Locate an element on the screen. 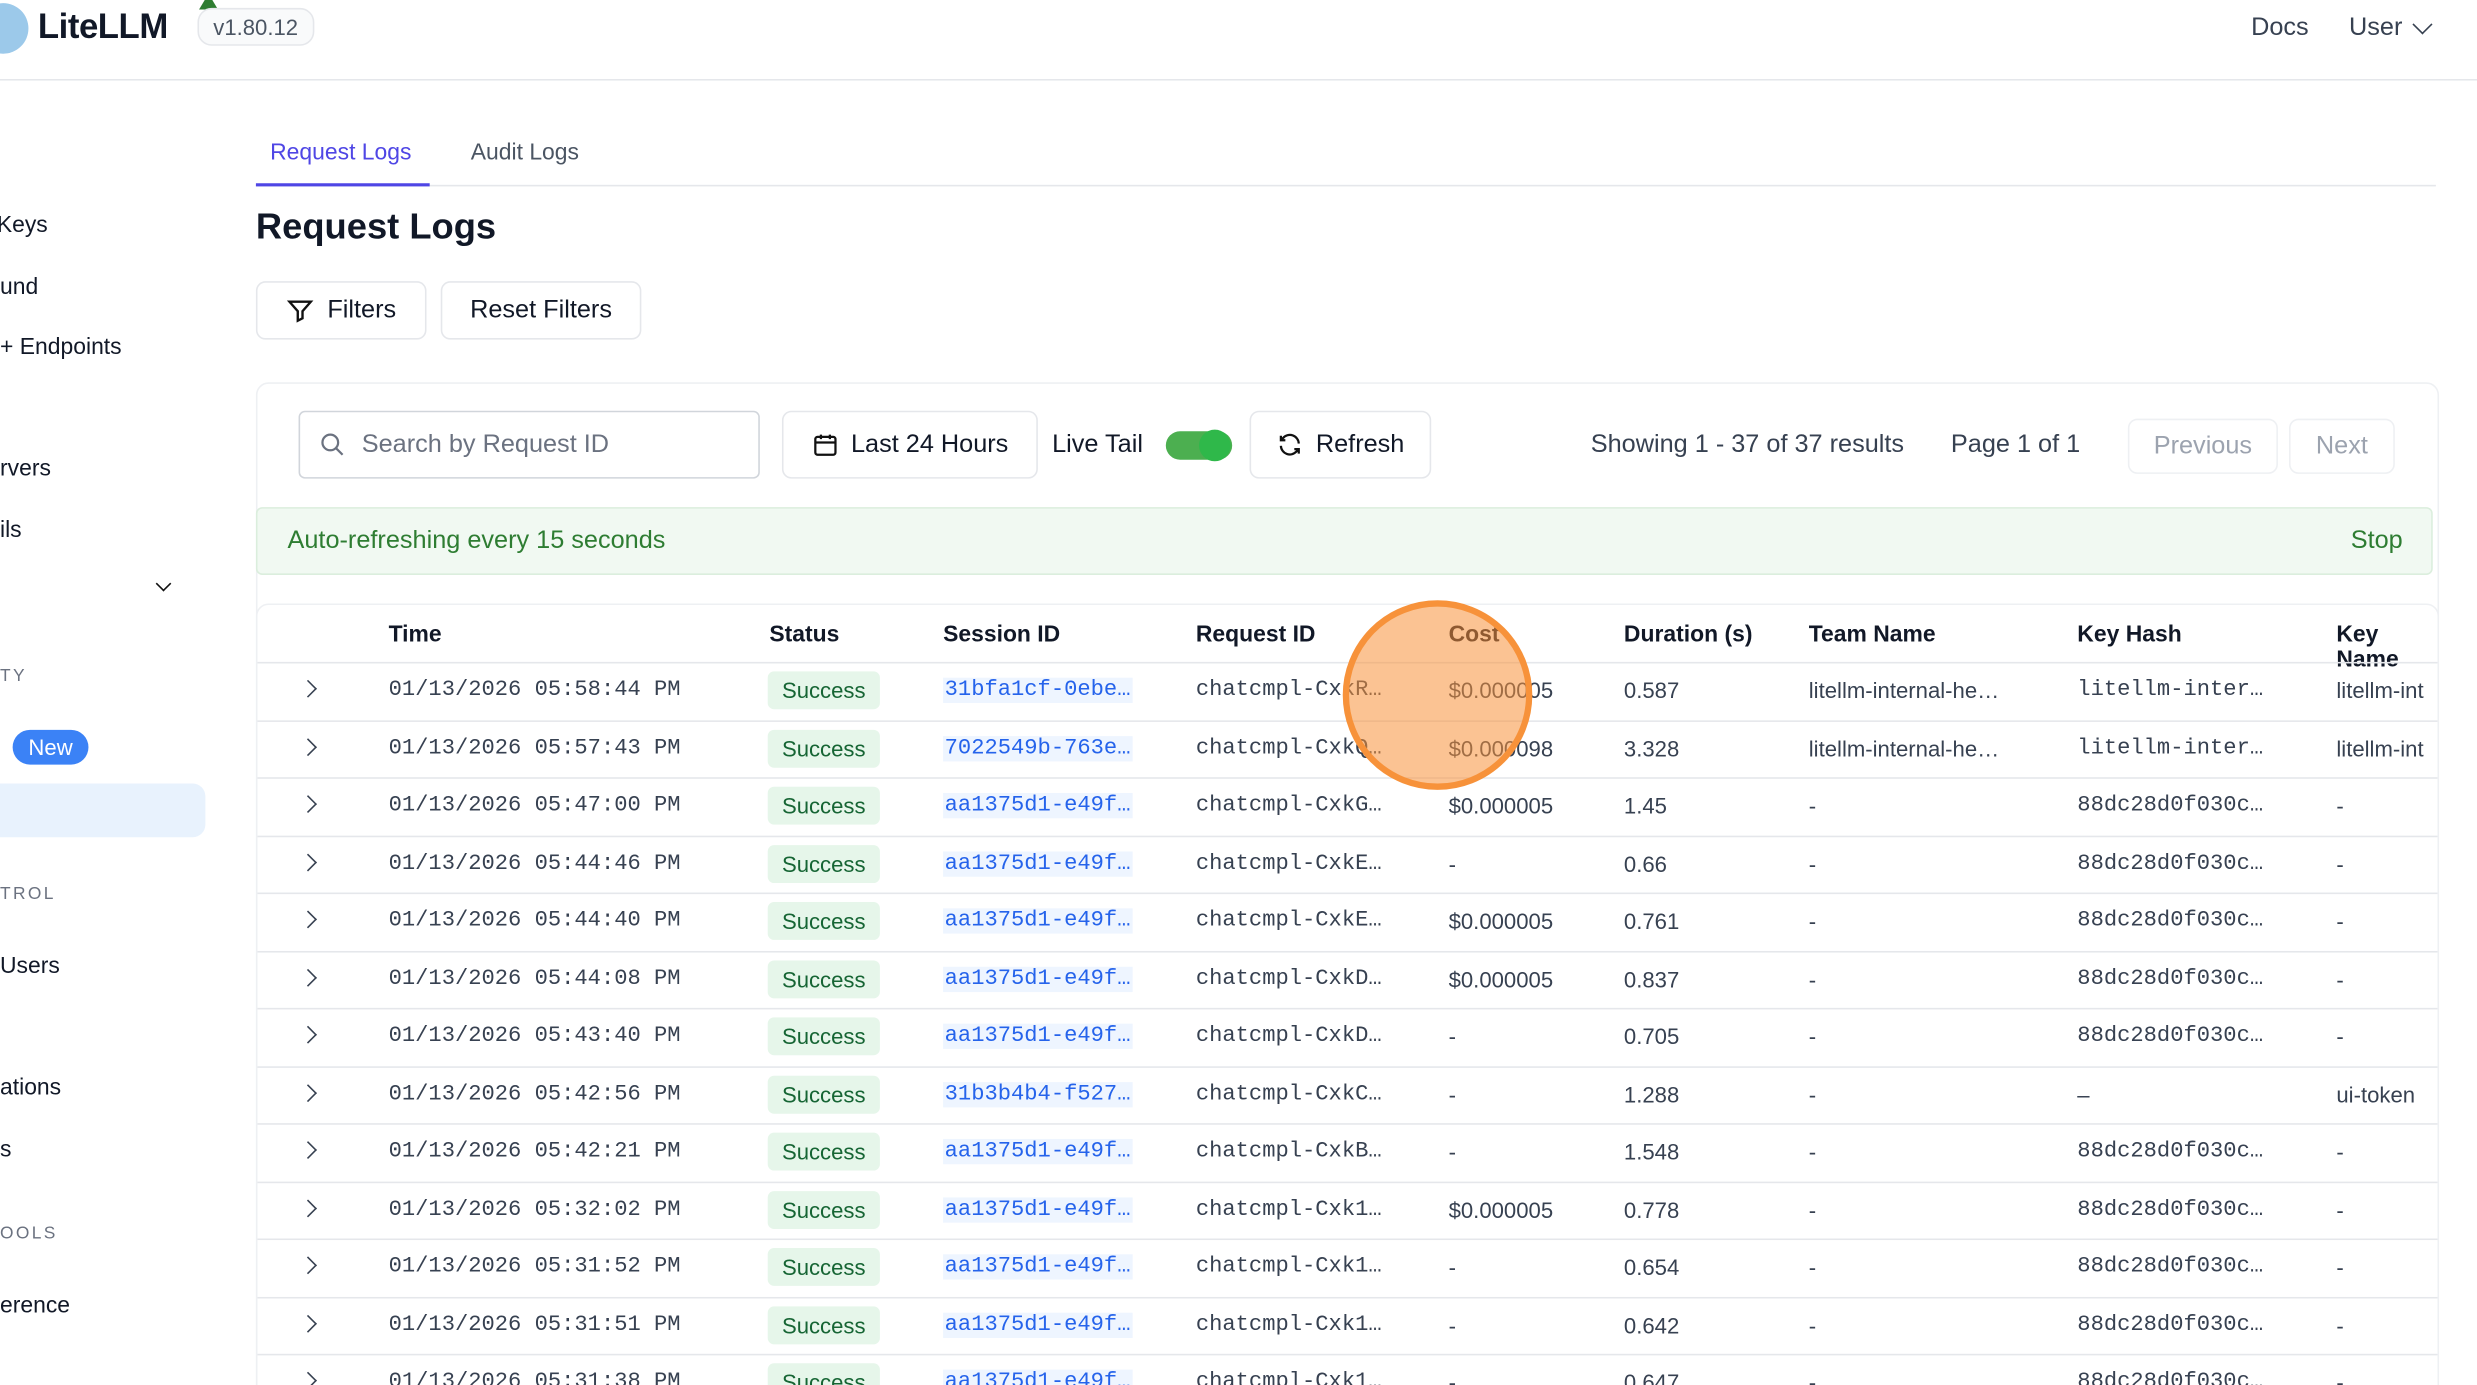 This screenshot has width=2477, height=1385. search-field is located at coordinates (529, 444).